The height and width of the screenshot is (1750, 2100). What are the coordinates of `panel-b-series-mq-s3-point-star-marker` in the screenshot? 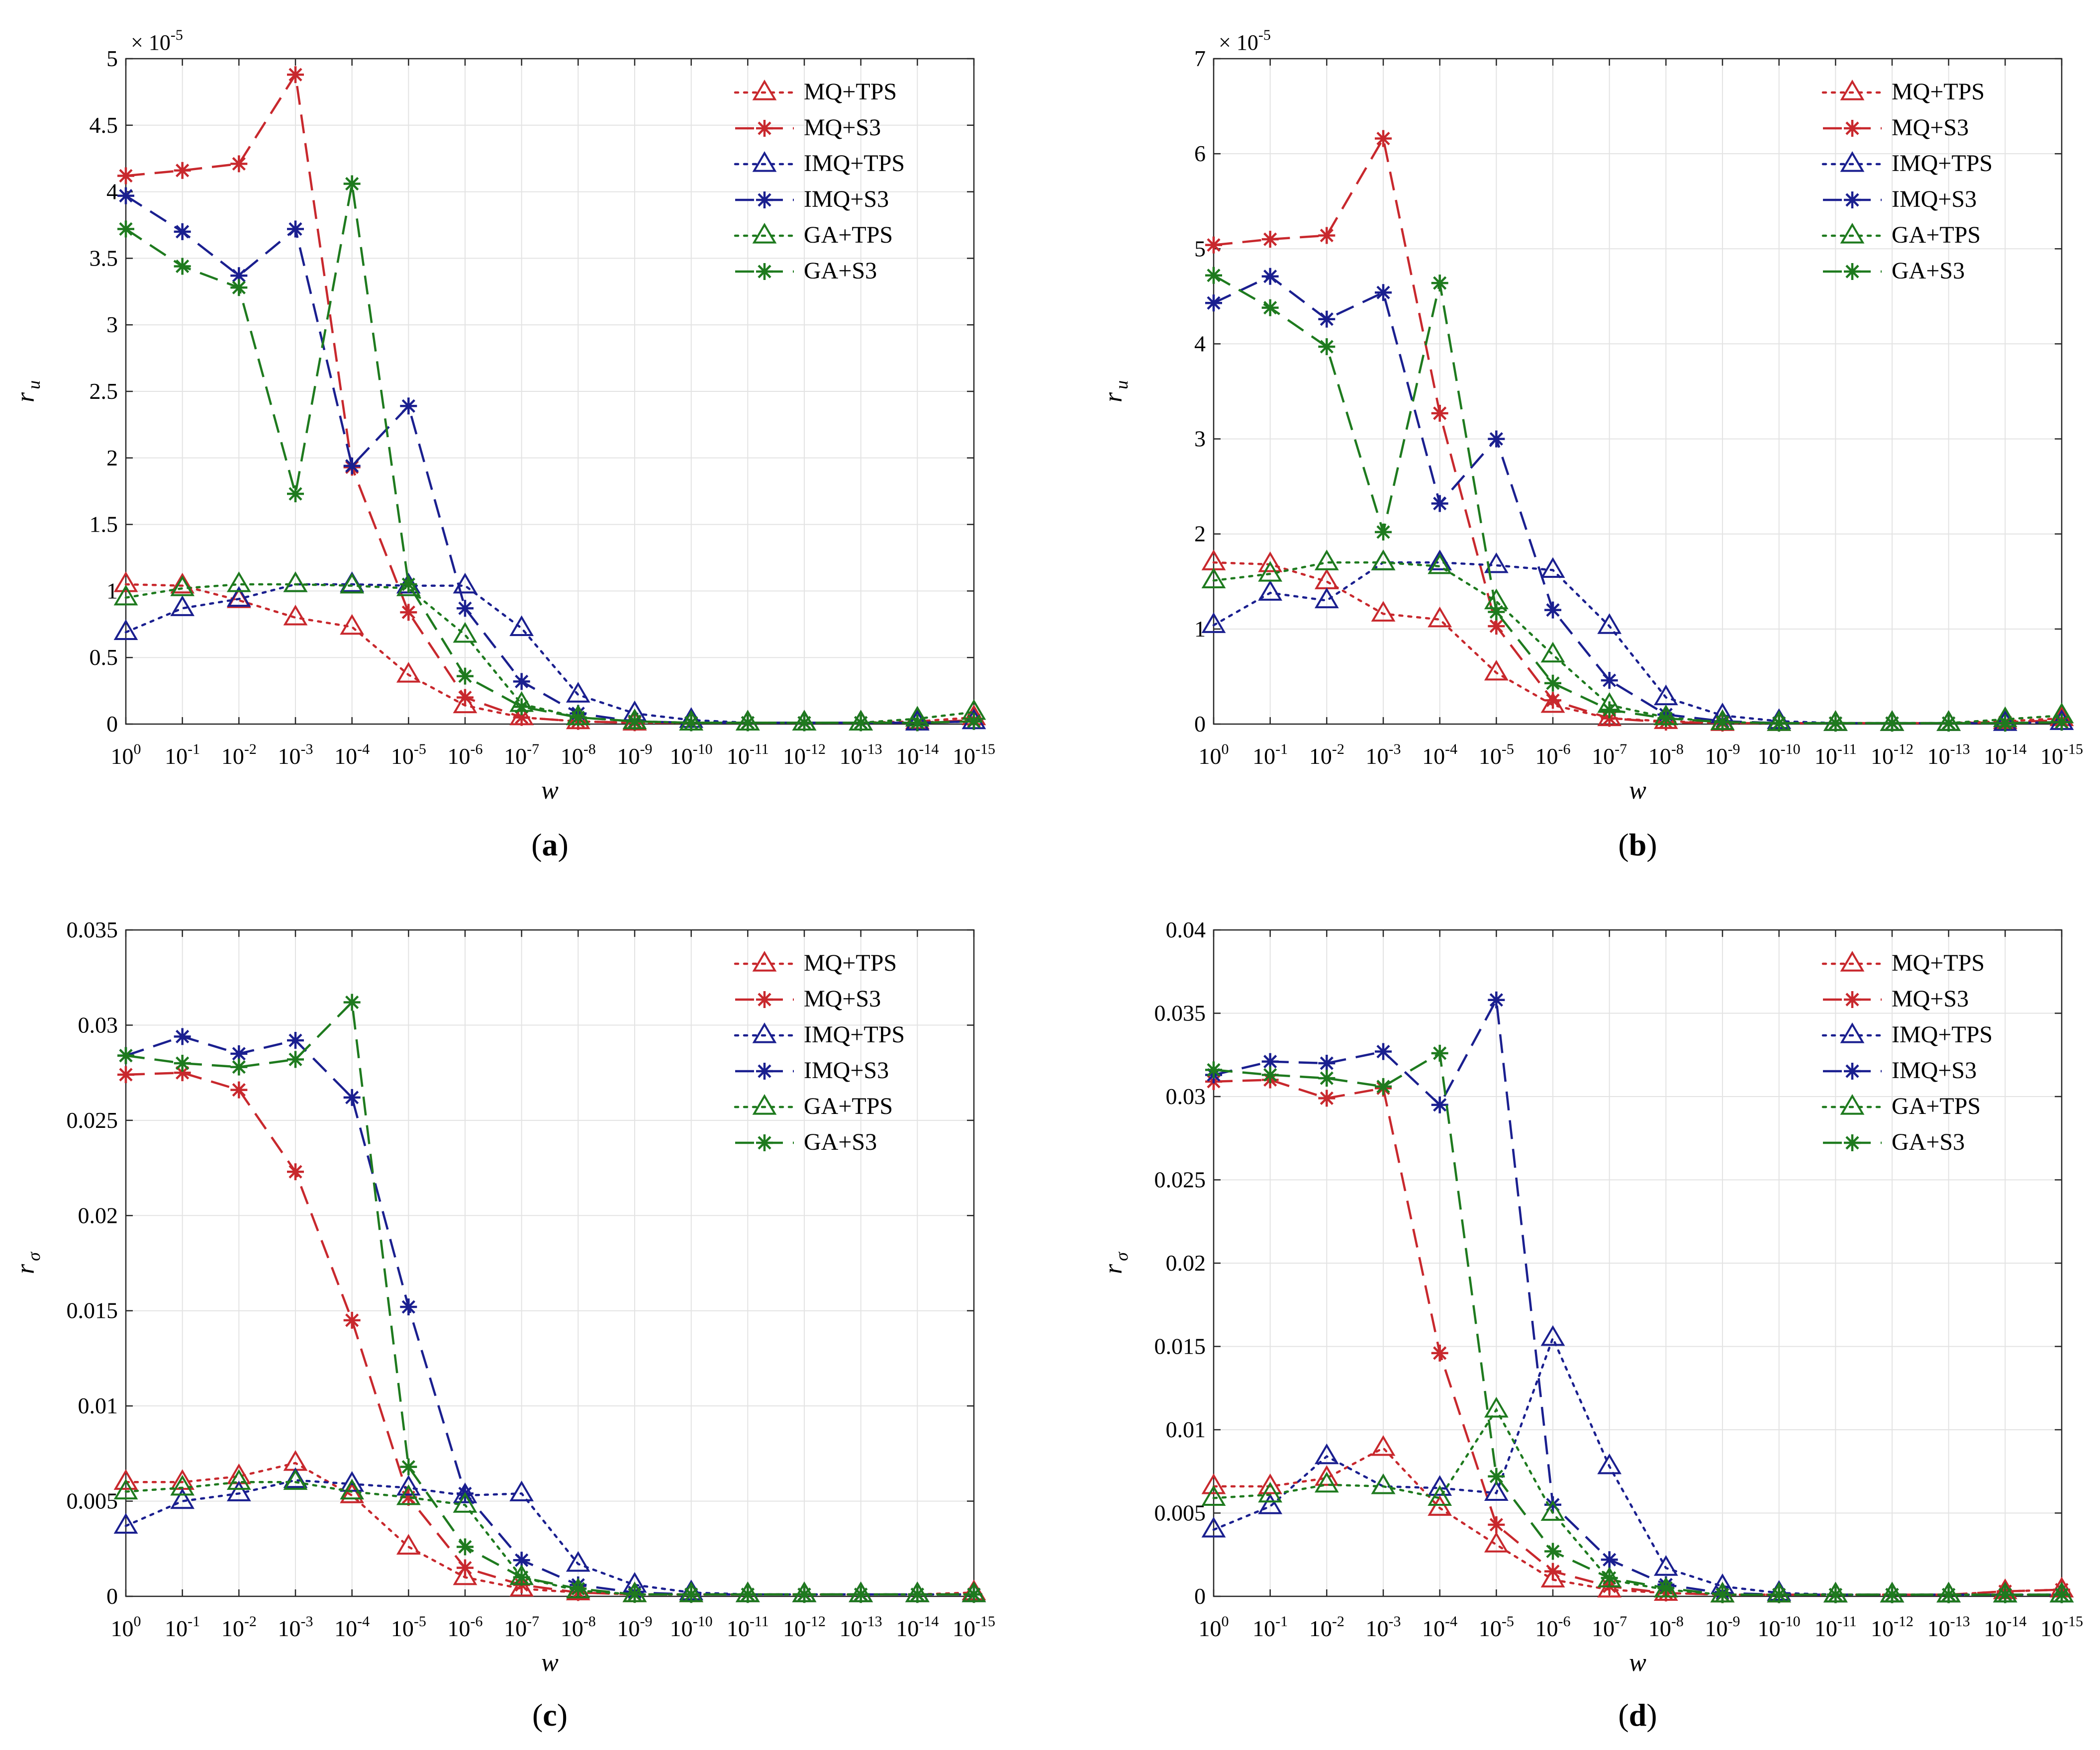 It's located at (1609, 718).